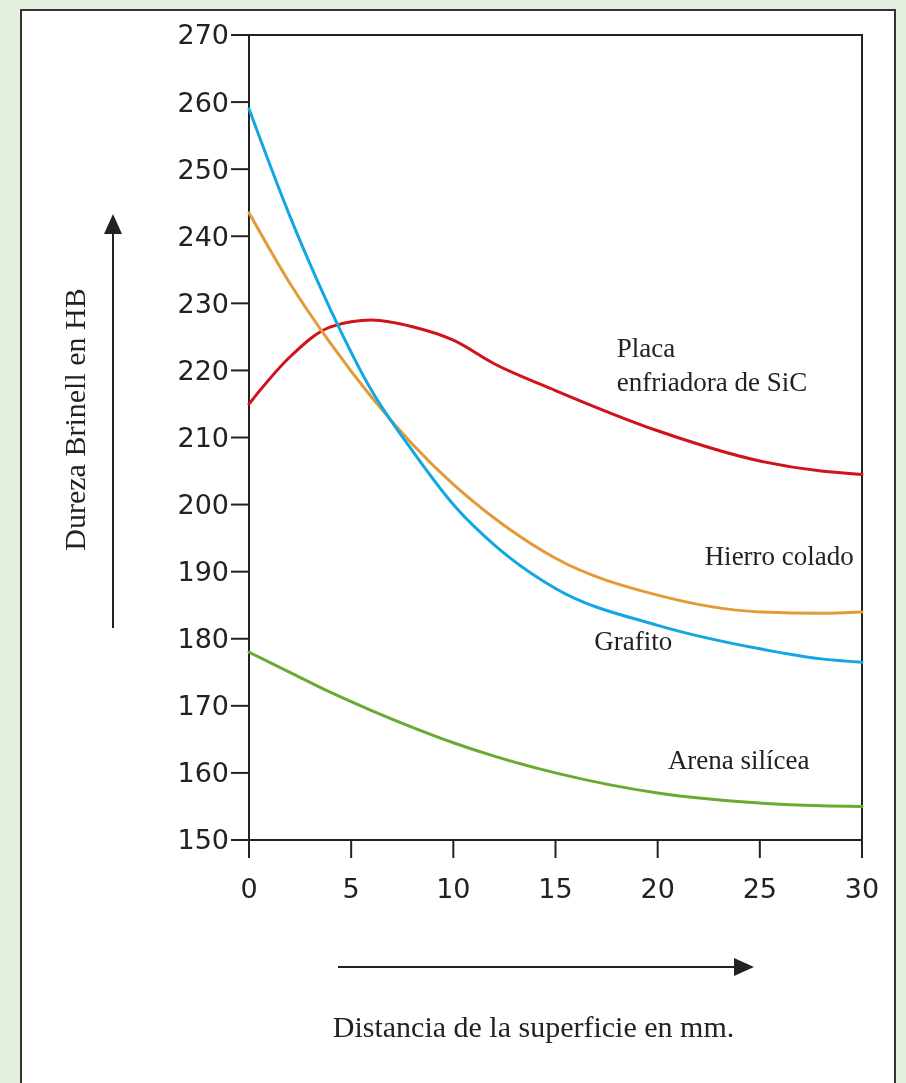 The width and height of the screenshot is (906, 1083). What do you see at coordinates (533, 1026) in the screenshot?
I see `x-axis-title: Distancia de la superficie en mm.` at bounding box center [533, 1026].